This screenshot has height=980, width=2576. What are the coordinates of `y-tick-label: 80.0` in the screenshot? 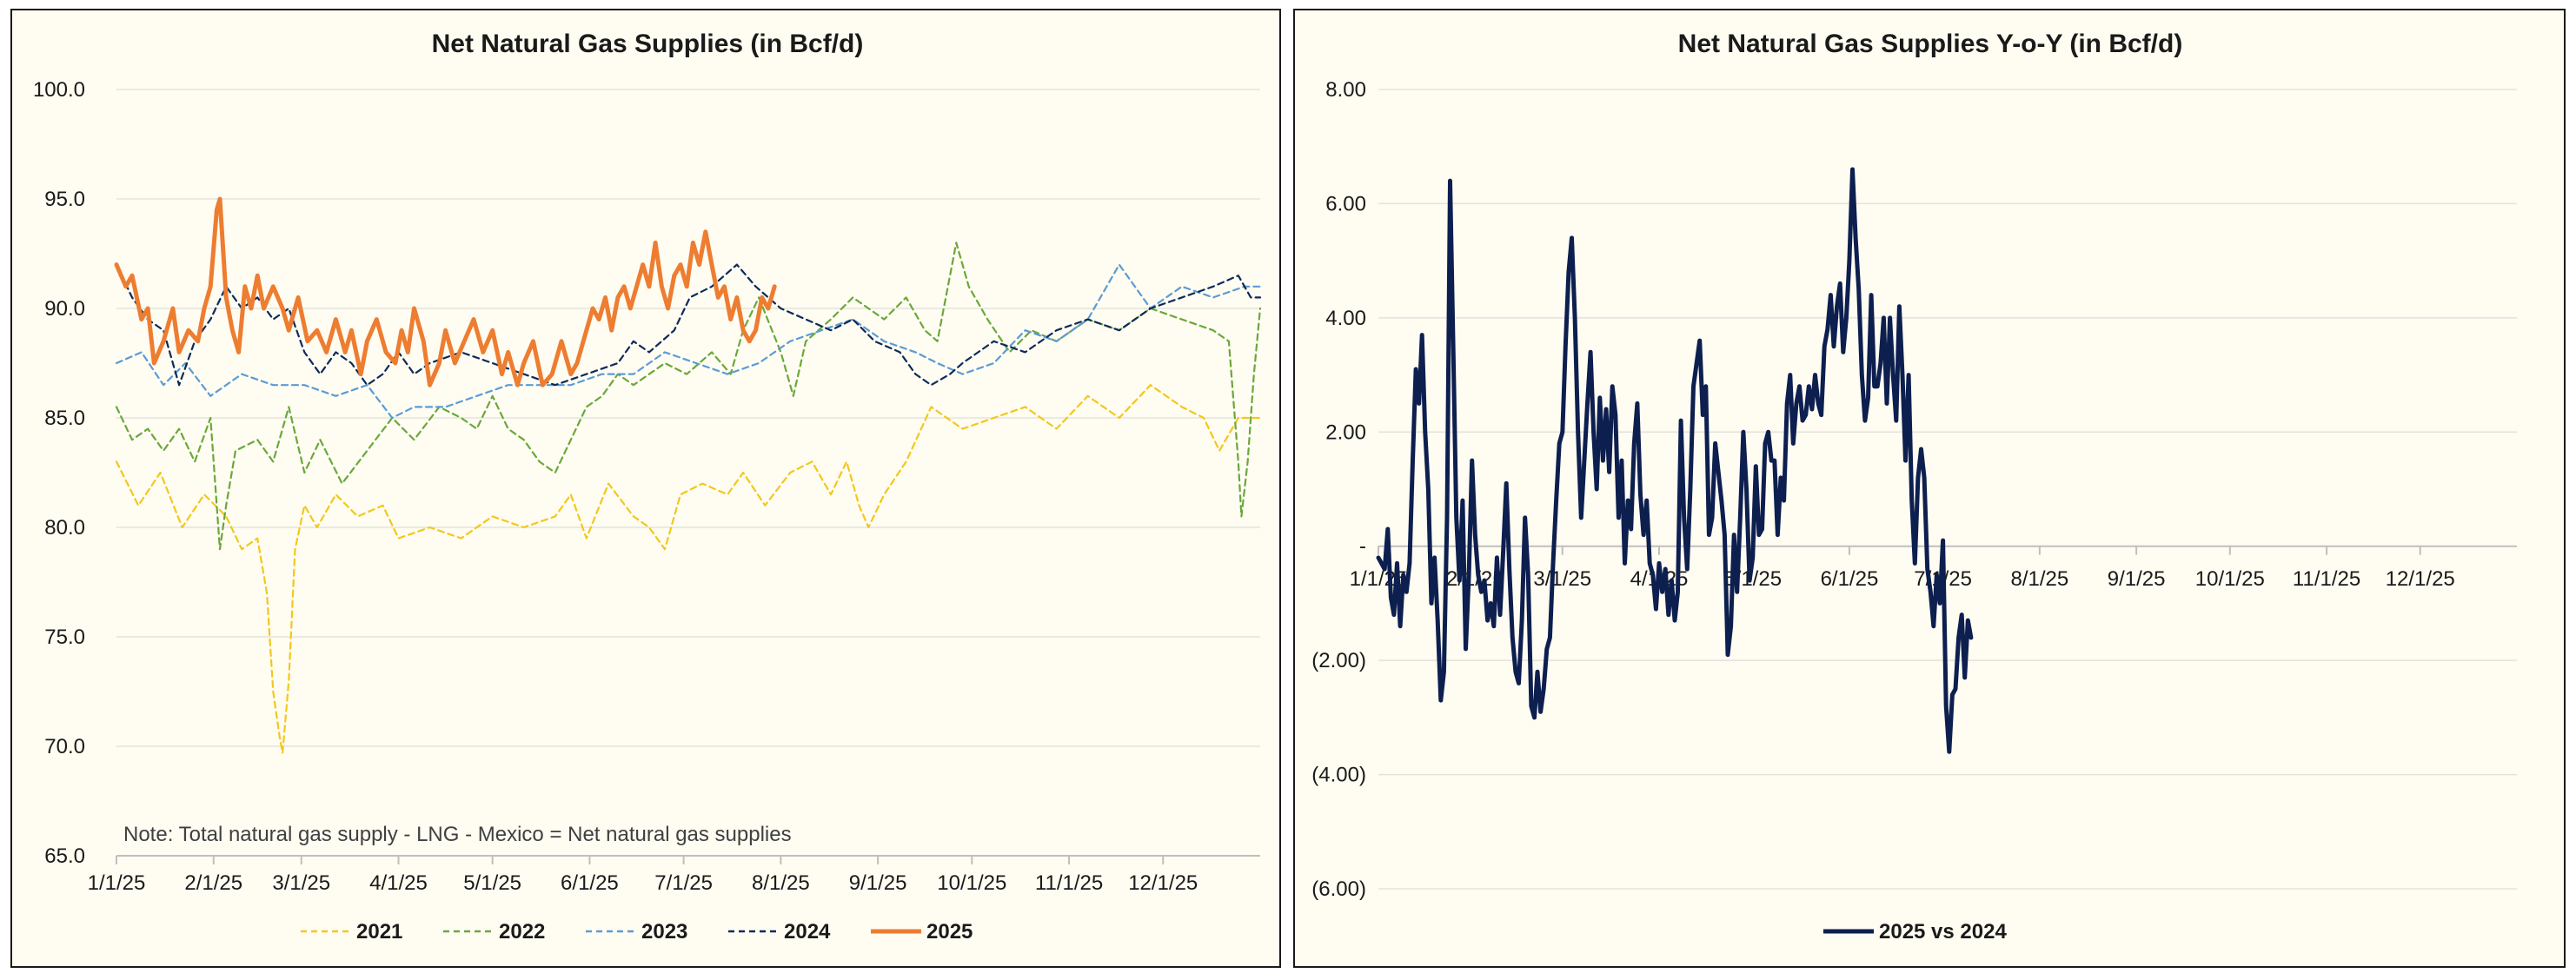 It's located at (64, 528).